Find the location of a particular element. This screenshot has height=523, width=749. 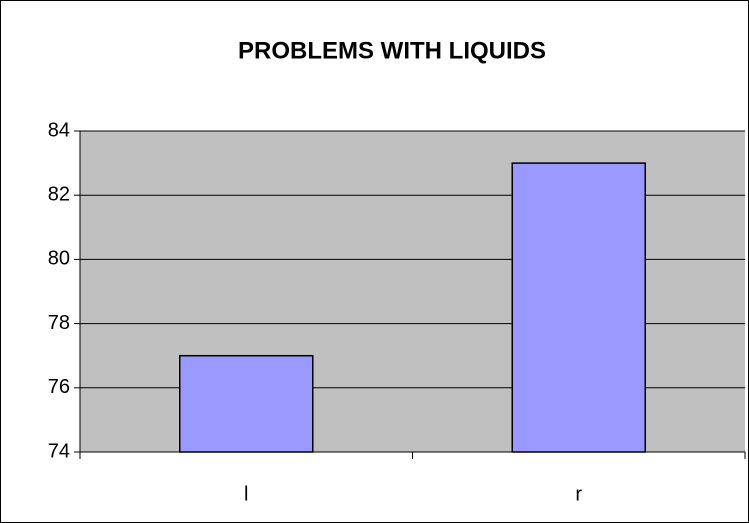

y-tick-label: 76 is located at coordinates (59, 387).